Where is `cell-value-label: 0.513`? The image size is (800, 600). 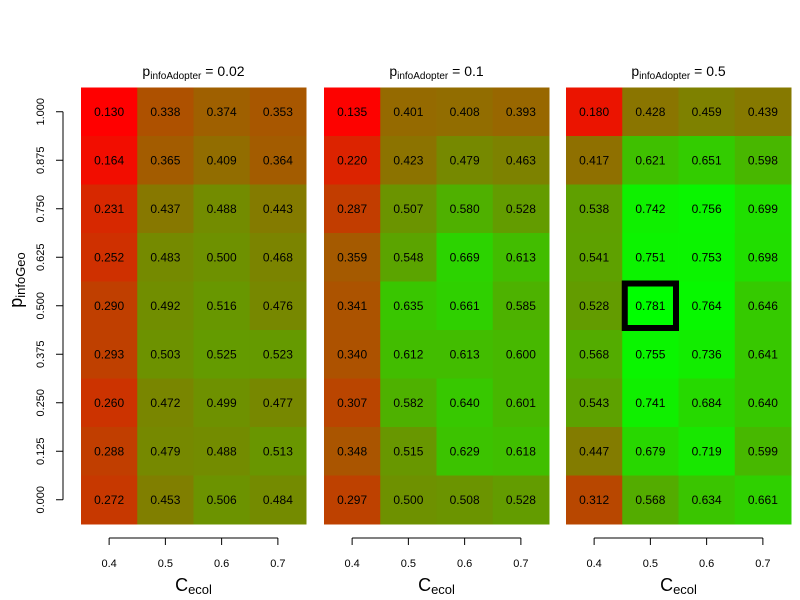
cell-value-label: 0.513 is located at coordinates (278, 451).